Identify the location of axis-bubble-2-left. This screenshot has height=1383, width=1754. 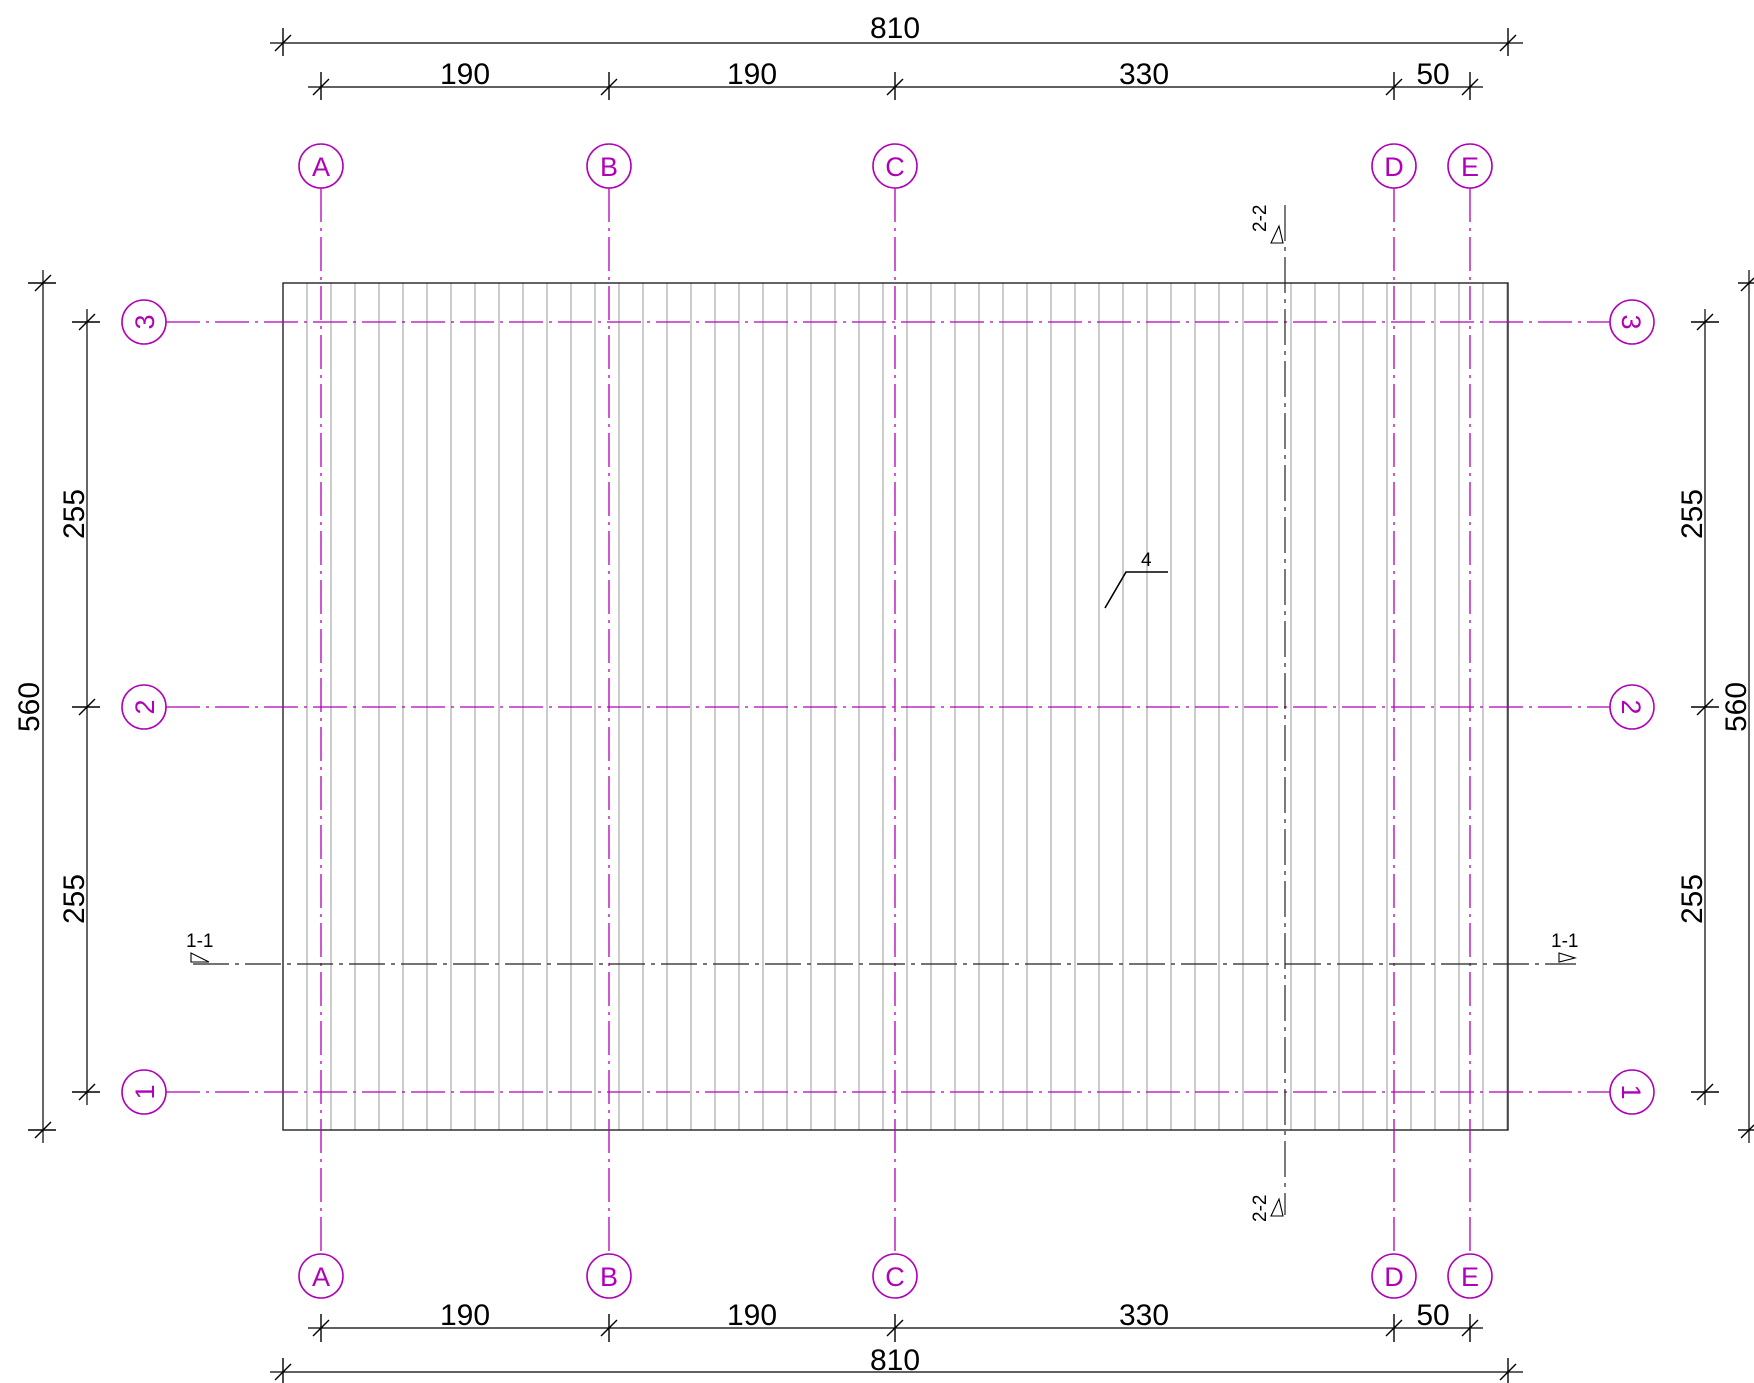
(144, 707).